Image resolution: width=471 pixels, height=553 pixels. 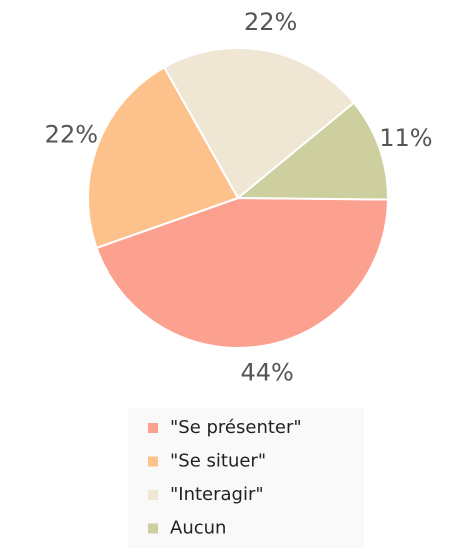 What do you see at coordinates (218, 461) in the screenshot?
I see `legend-label: "Se situer"` at bounding box center [218, 461].